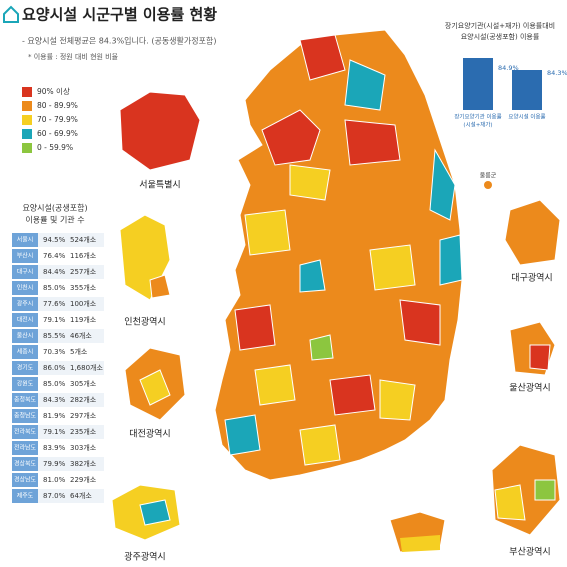 This screenshot has height=567, width=567. I want to click on inset-label: 광주광역시, so click(144, 557).